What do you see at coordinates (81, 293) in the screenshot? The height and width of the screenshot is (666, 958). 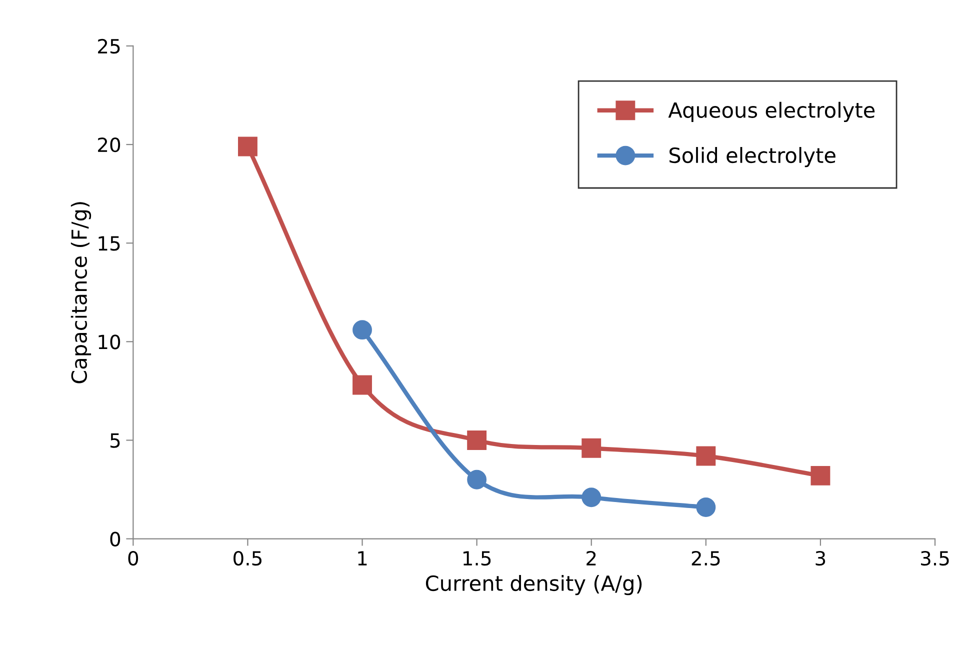 I see `y-axis-title: Capacitance (F/g)` at bounding box center [81, 293].